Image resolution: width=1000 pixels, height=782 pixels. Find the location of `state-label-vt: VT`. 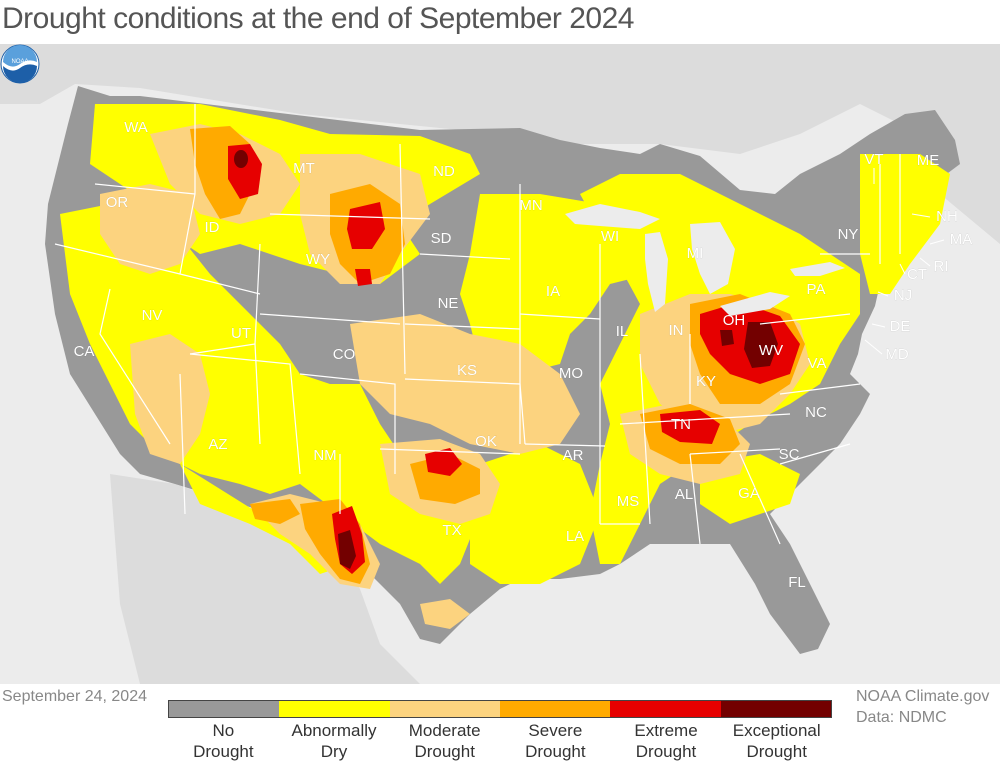

state-label-vt: VT is located at coordinates (873, 159).